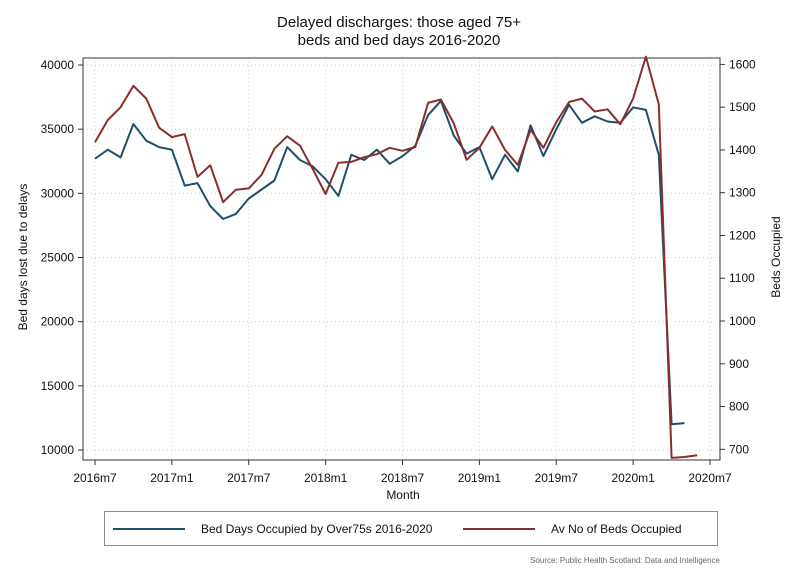 The width and height of the screenshot is (798, 581). Describe the element at coordinates (742, 278) in the screenshot. I see `y-right-tick-label: 1100` at that location.